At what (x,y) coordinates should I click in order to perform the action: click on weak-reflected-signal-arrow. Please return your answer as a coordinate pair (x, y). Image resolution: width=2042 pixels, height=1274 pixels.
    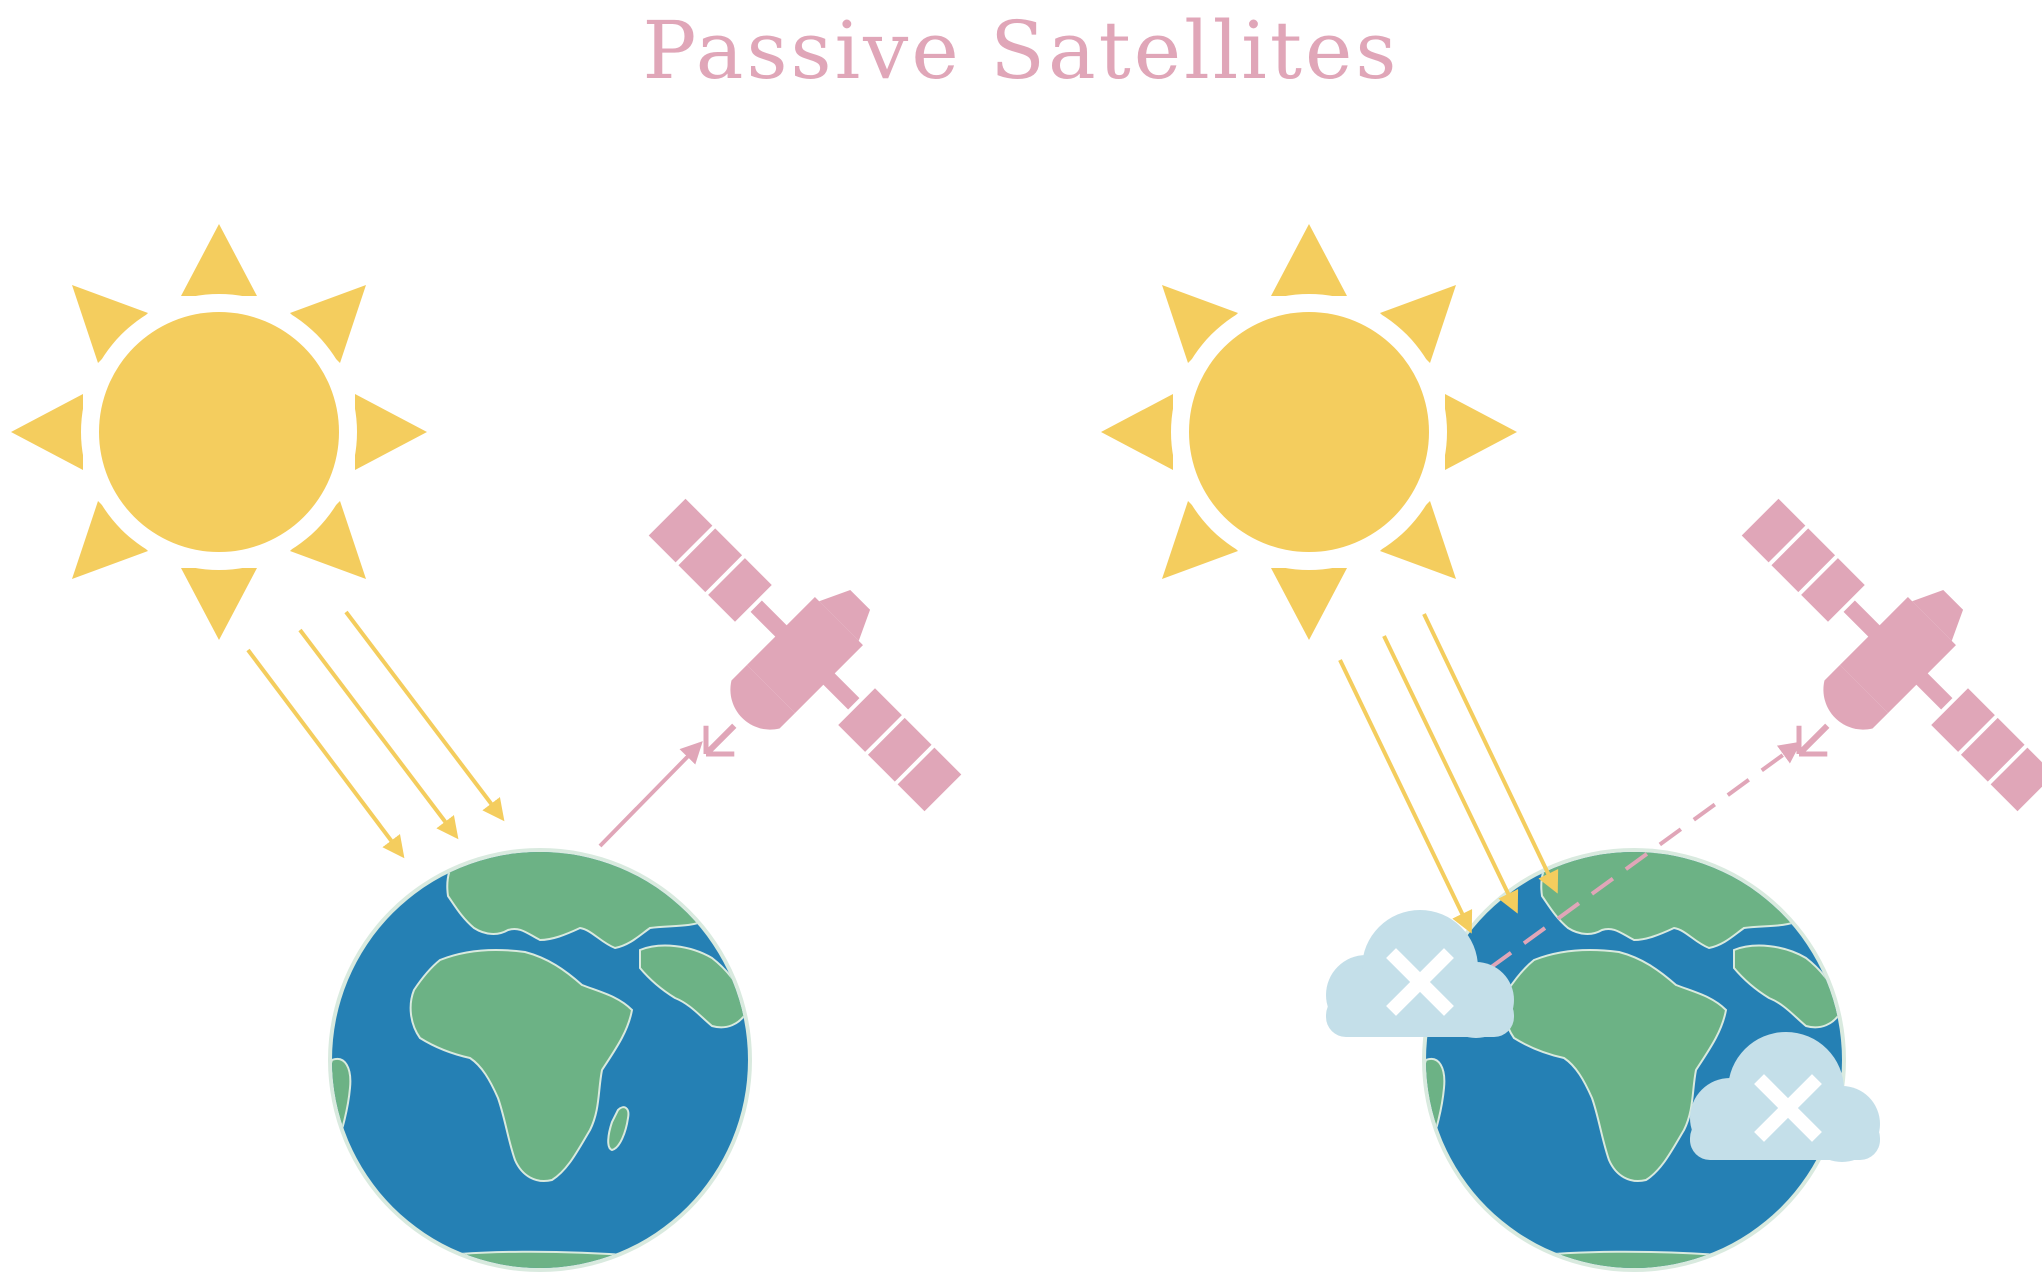
    Looking at the image, I should click on (1645, 855).